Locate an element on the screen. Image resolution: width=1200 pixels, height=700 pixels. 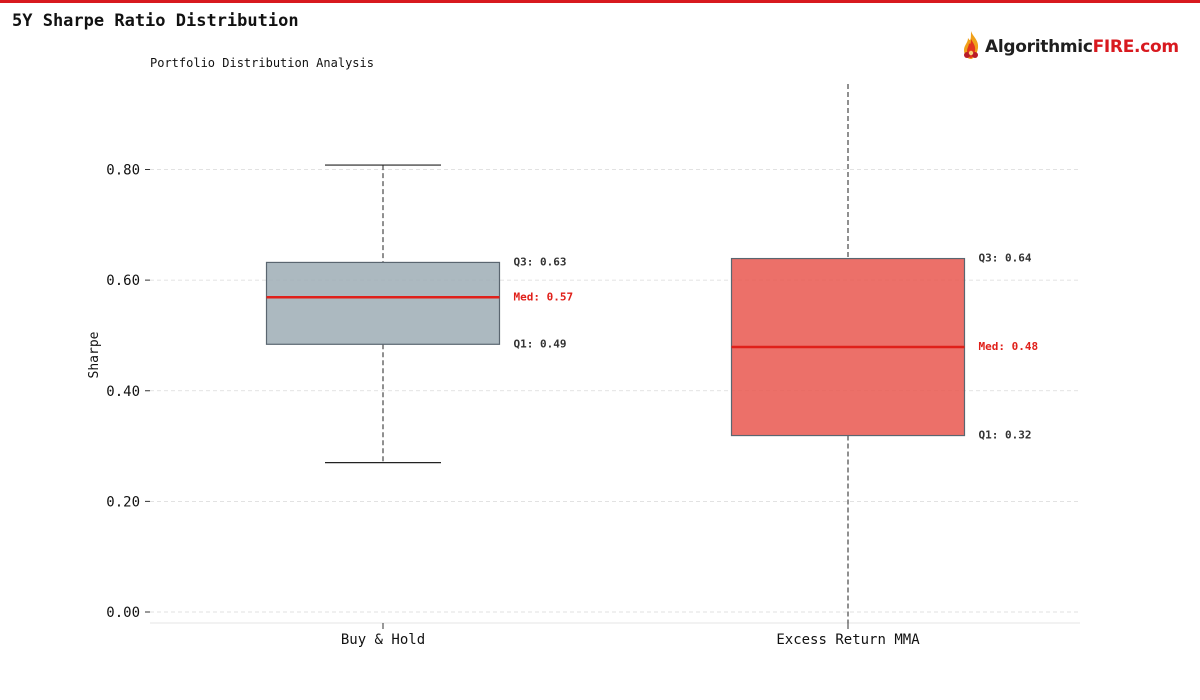
y-tick-label: 0.80 is located at coordinates (123, 171).